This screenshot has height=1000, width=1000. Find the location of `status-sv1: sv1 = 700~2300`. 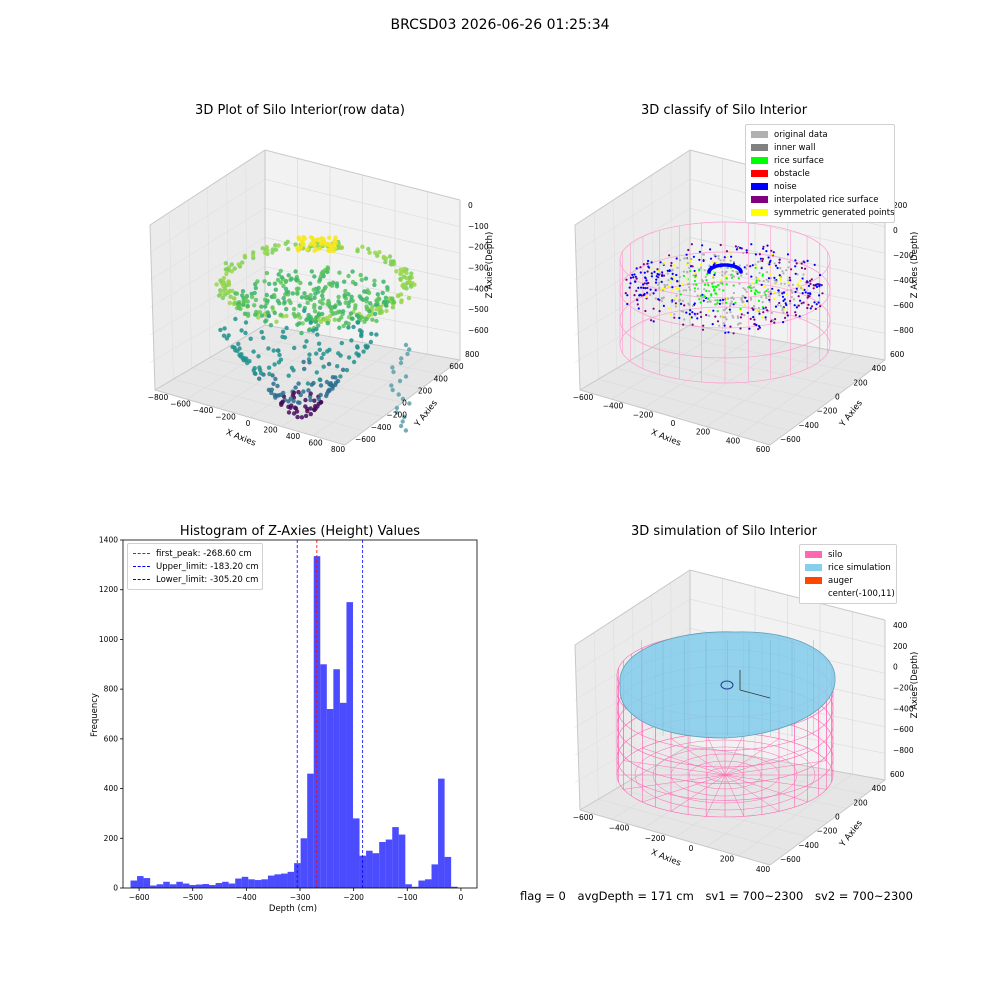

status-sv1: sv1 = 700~2300 is located at coordinates (754, 896).